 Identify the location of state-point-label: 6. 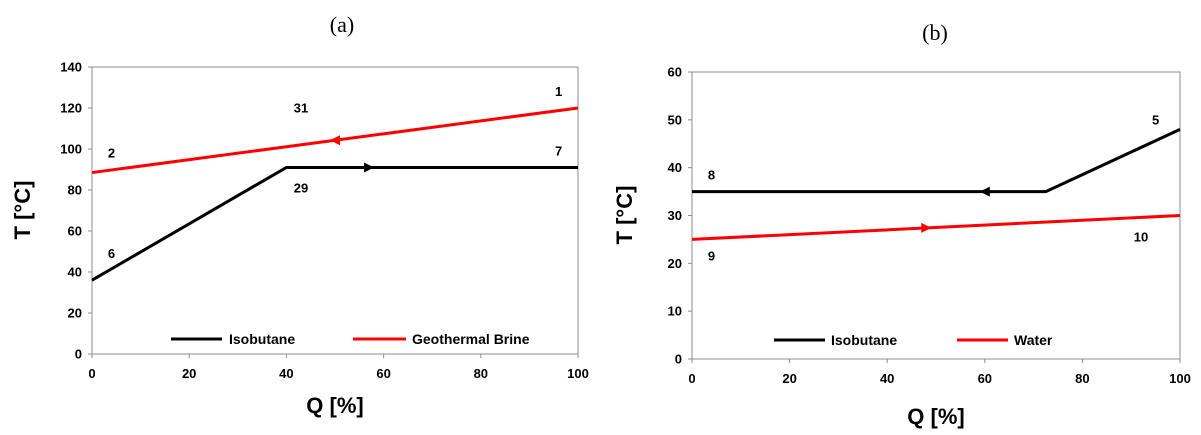
(111, 253).